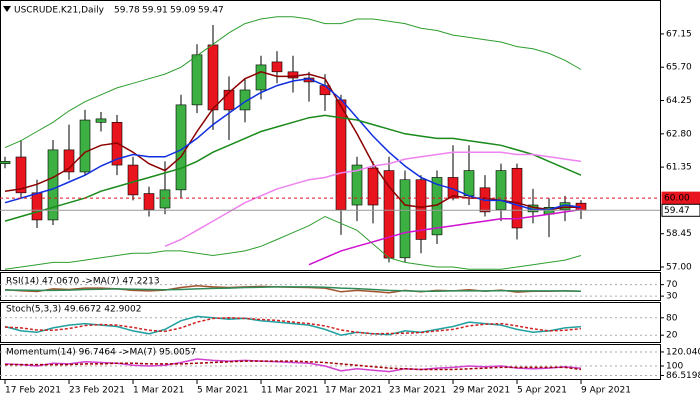 The width and height of the screenshot is (700, 400). I want to click on rsi-frame, so click(330, 286).